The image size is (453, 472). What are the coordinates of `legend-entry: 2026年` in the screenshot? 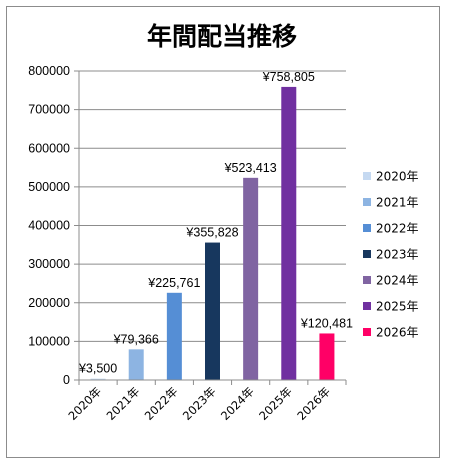 It's located at (397, 333).